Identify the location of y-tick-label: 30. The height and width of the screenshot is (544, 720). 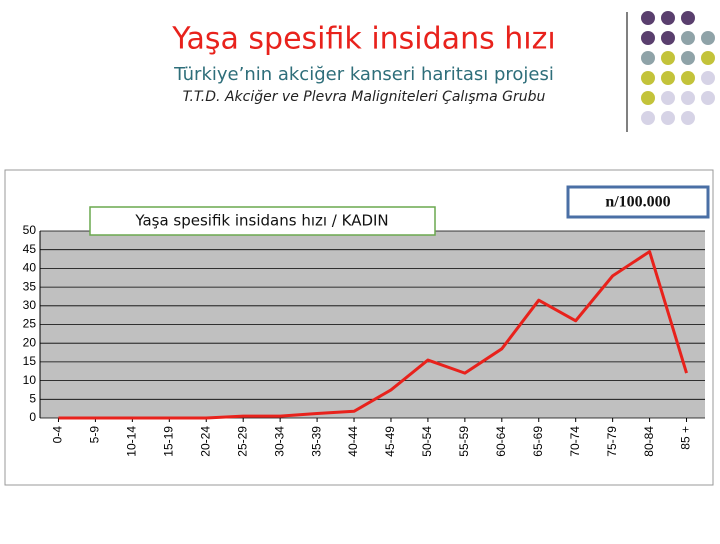
(30, 305).